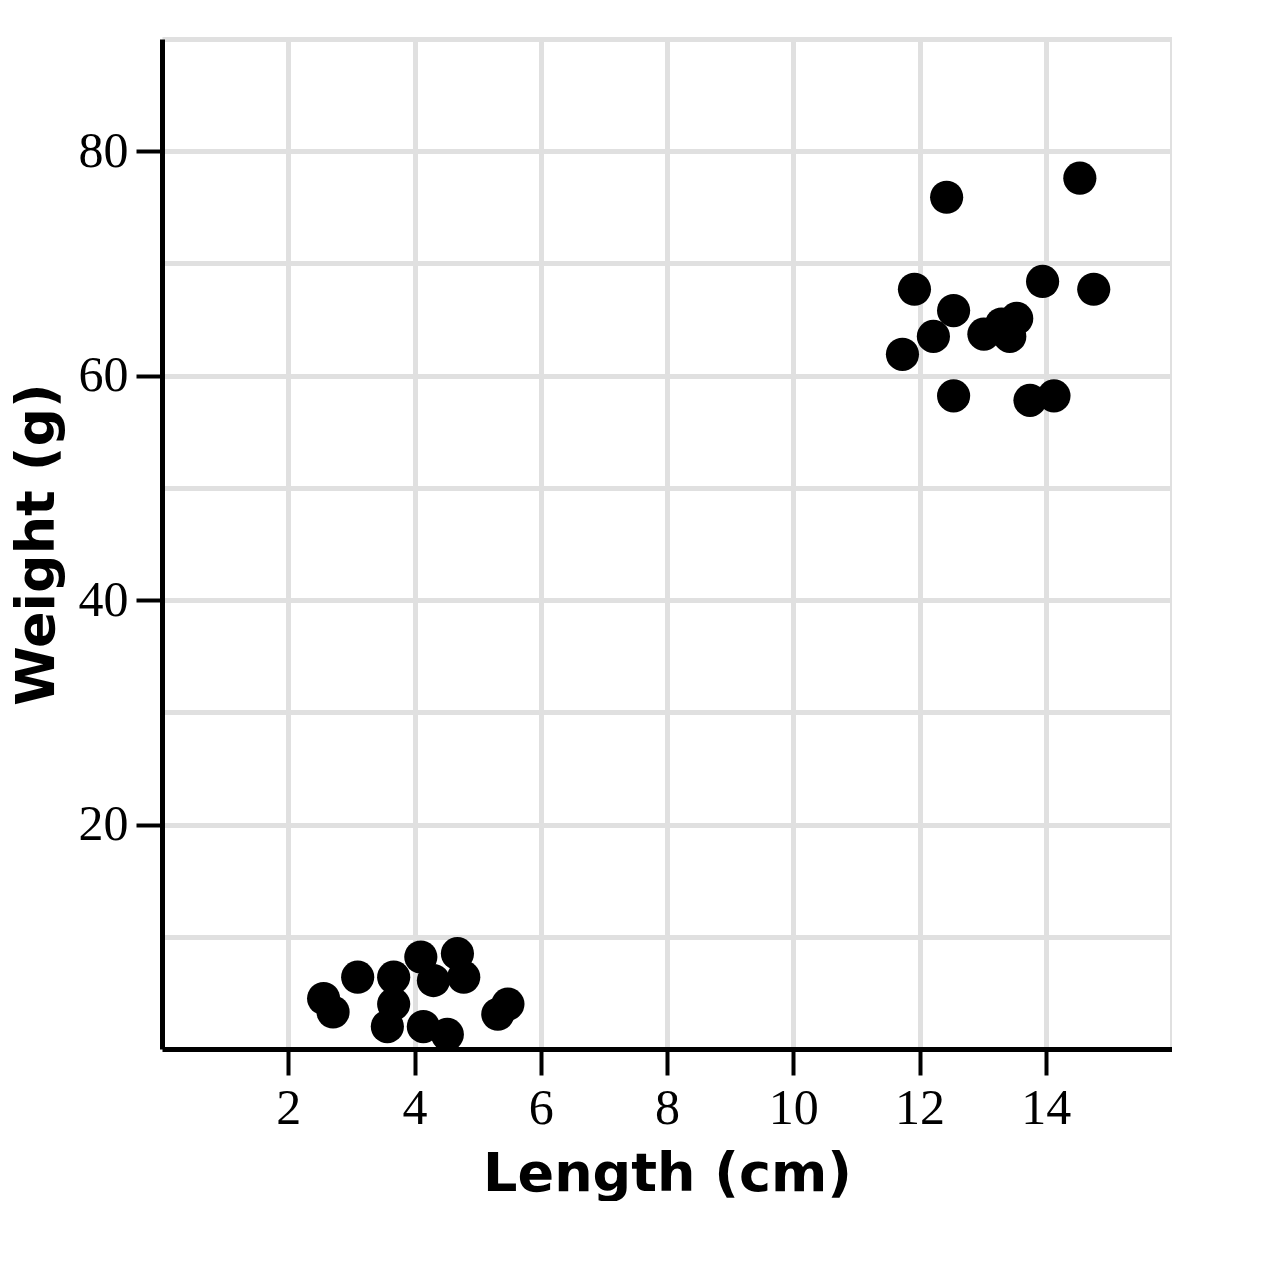 The height and width of the screenshot is (1278, 1283). I want to click on x-tick-label: 4, so click(415, 1106).